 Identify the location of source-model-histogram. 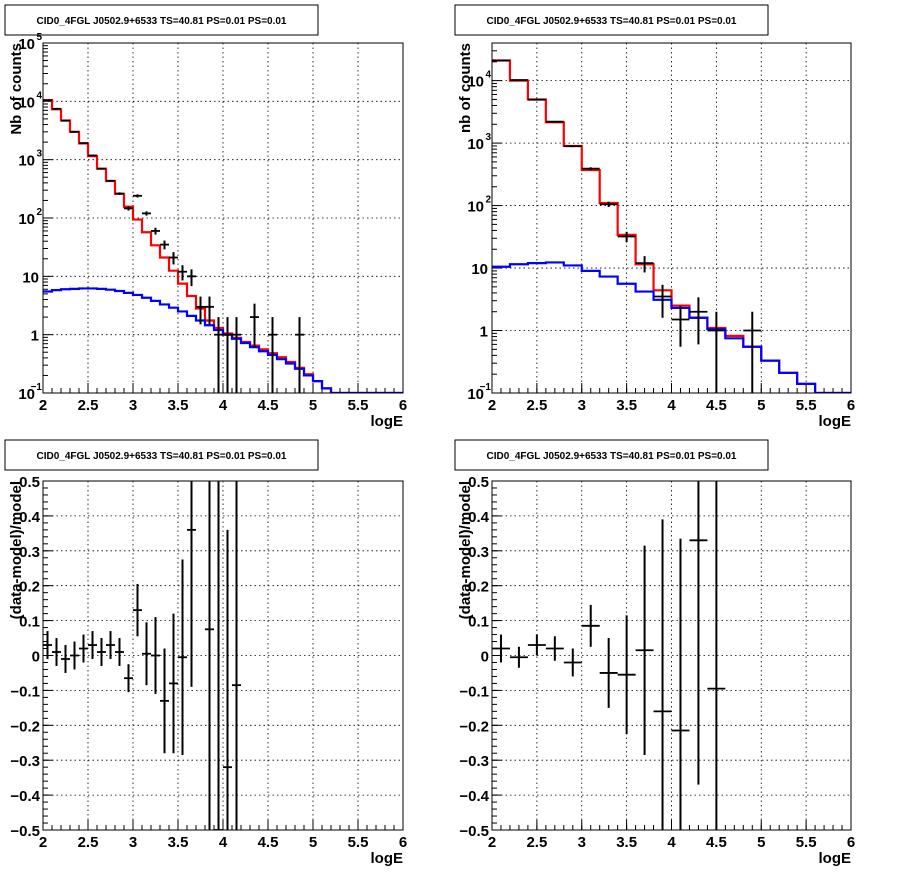
(671, 327).